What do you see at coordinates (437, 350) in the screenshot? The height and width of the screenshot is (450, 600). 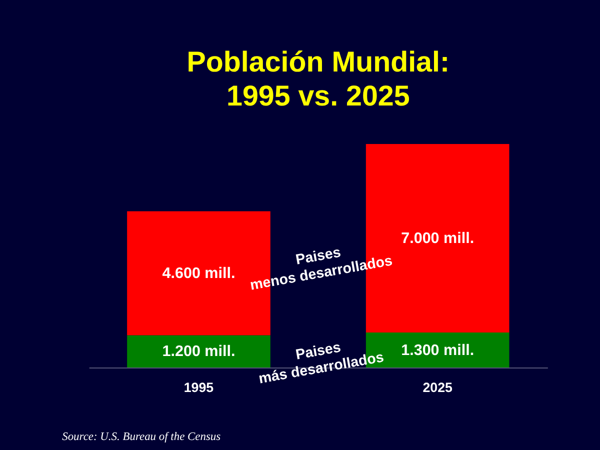 I see `data-label: 1.300 mill.` at bounding box center [437, 350].